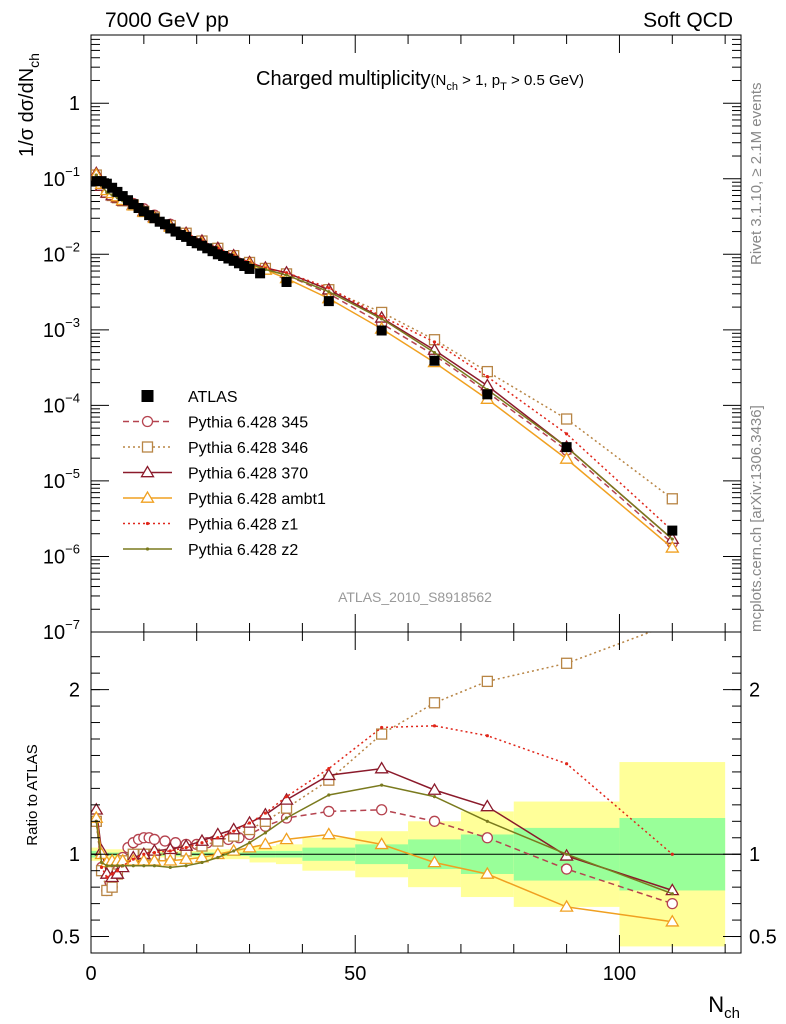 This screenshot has height=1024, width=786. Describe the element at coordinates (167, 20) in the screenshot. I see `header-left: 7000 GeV pp` at that location.